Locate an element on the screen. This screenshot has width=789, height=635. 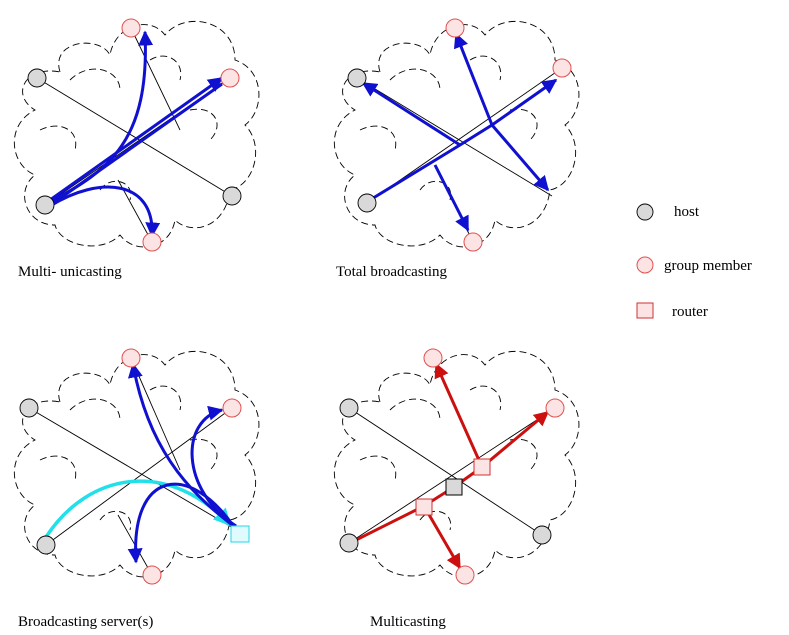
panel-multi-unicasting: Multi- unicasting is located at coordinates (136, 149).